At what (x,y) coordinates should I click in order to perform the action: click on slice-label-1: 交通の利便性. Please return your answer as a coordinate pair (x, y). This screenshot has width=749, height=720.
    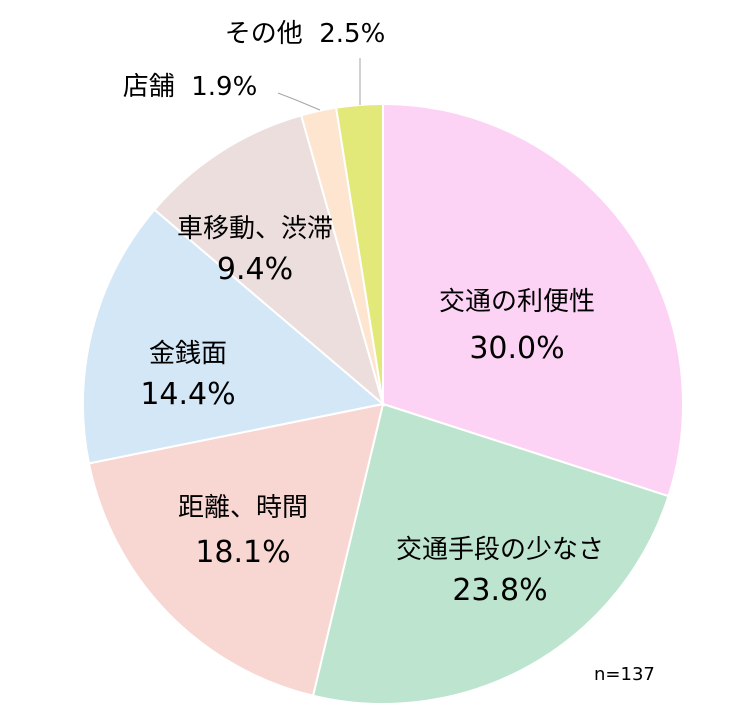
    Looking at the image, I should click on (517, 302).